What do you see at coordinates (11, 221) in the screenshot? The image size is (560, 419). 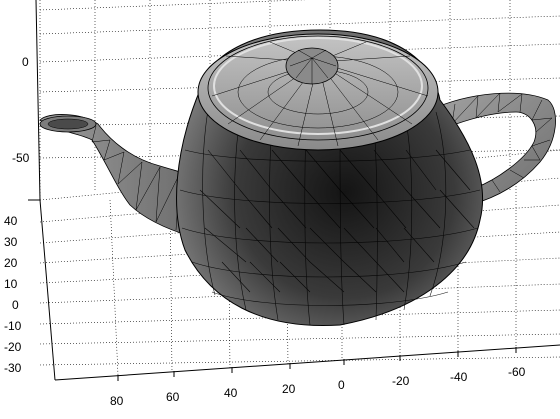 I see `y-tick-label: 40` at bounding box center [11, 221].